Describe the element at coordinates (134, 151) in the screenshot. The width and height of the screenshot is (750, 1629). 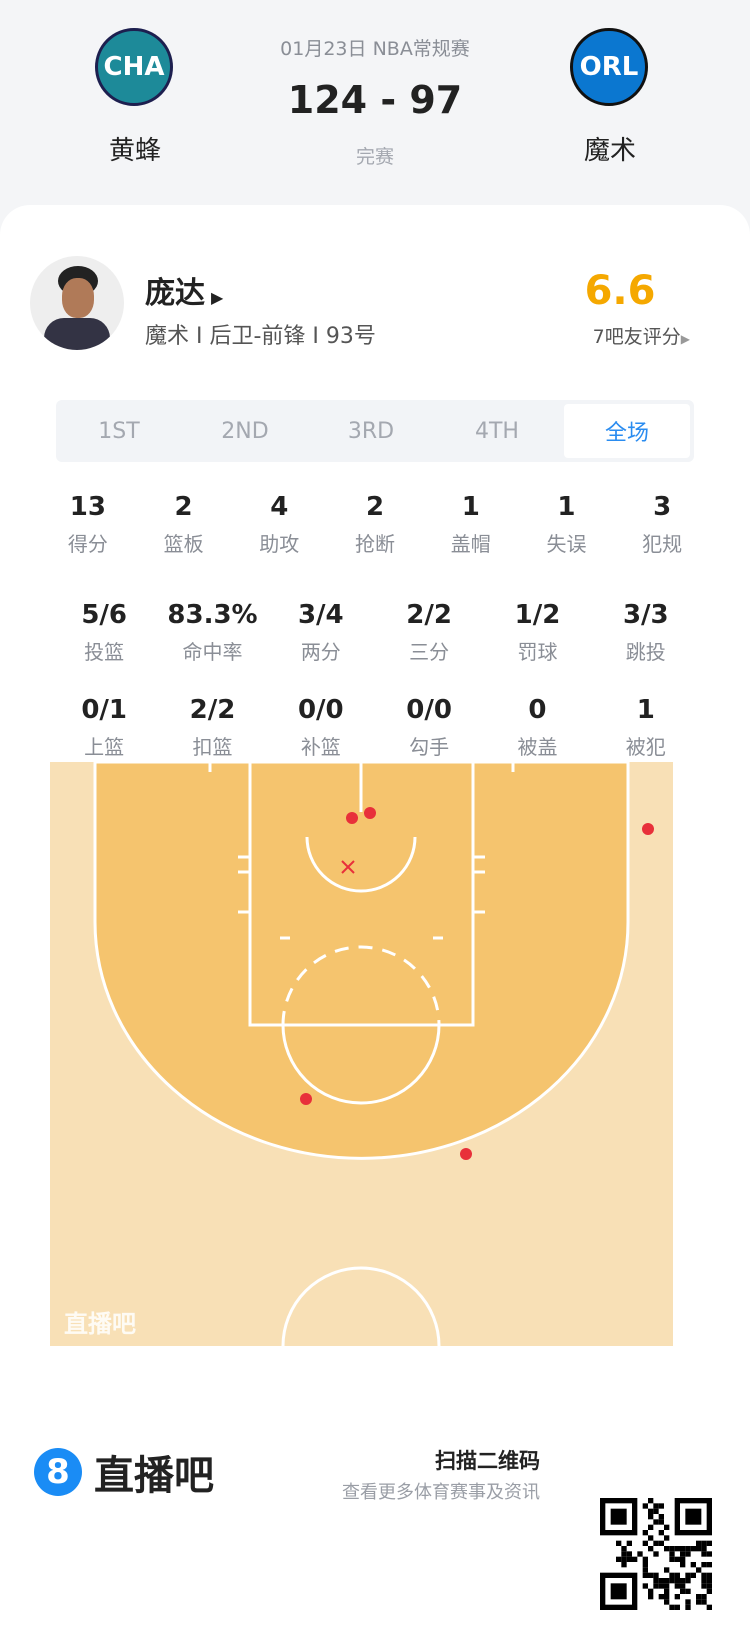
I see `home-team-name: 黄蜂` at that location.